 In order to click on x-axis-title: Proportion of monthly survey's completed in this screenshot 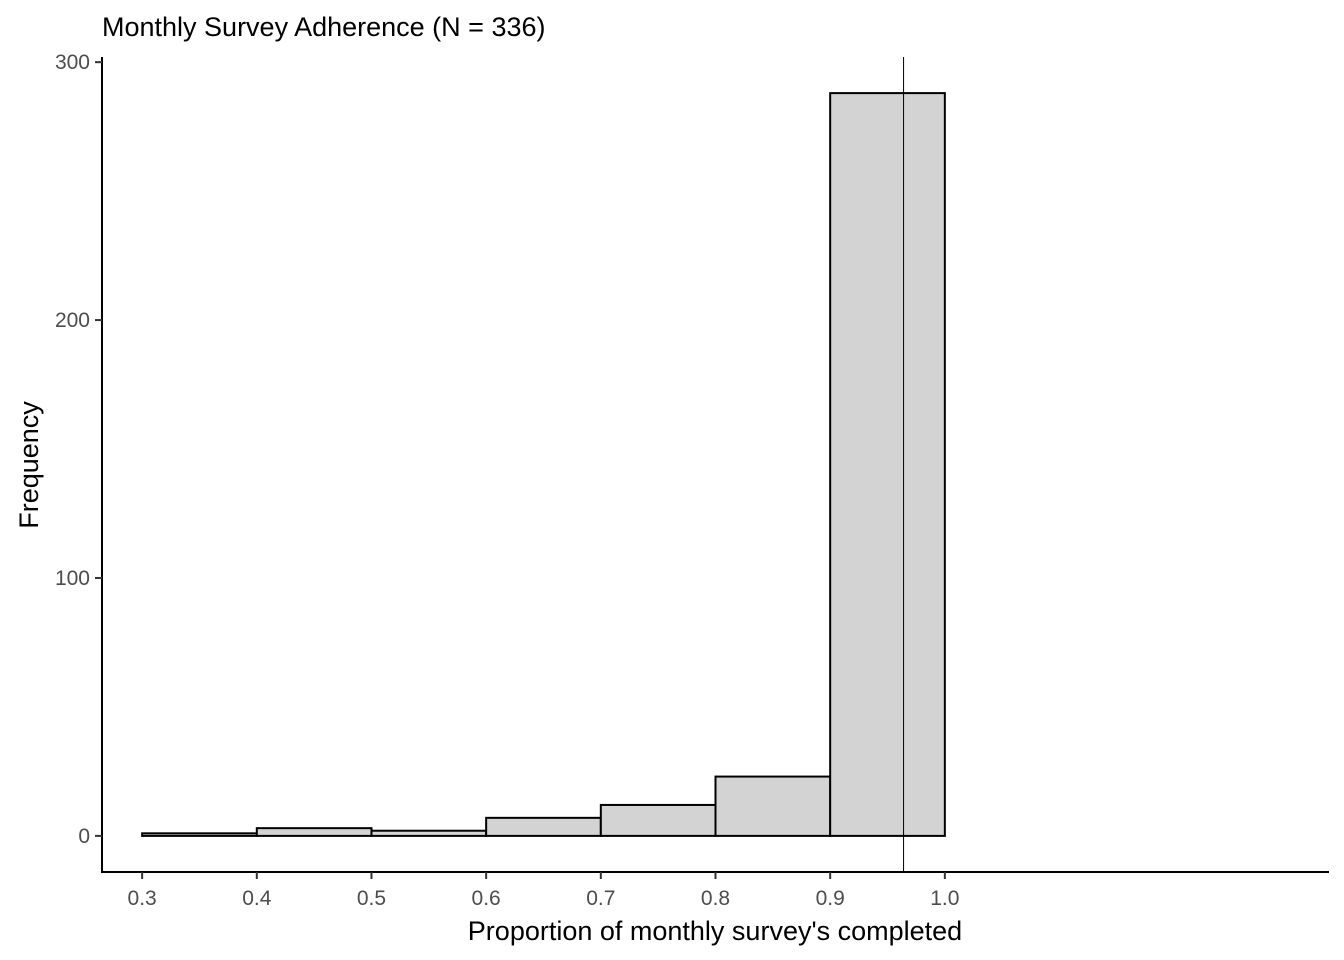, I will do `click(715, 931)`.